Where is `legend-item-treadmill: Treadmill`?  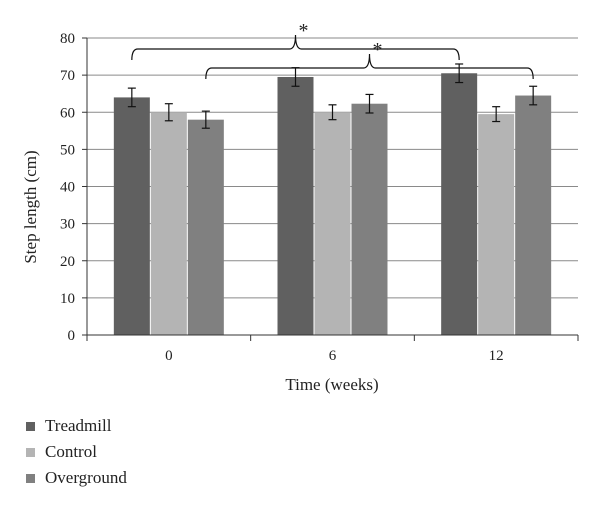
legend-item-treadmill: Treadmill is located at coordinates (76, 426).